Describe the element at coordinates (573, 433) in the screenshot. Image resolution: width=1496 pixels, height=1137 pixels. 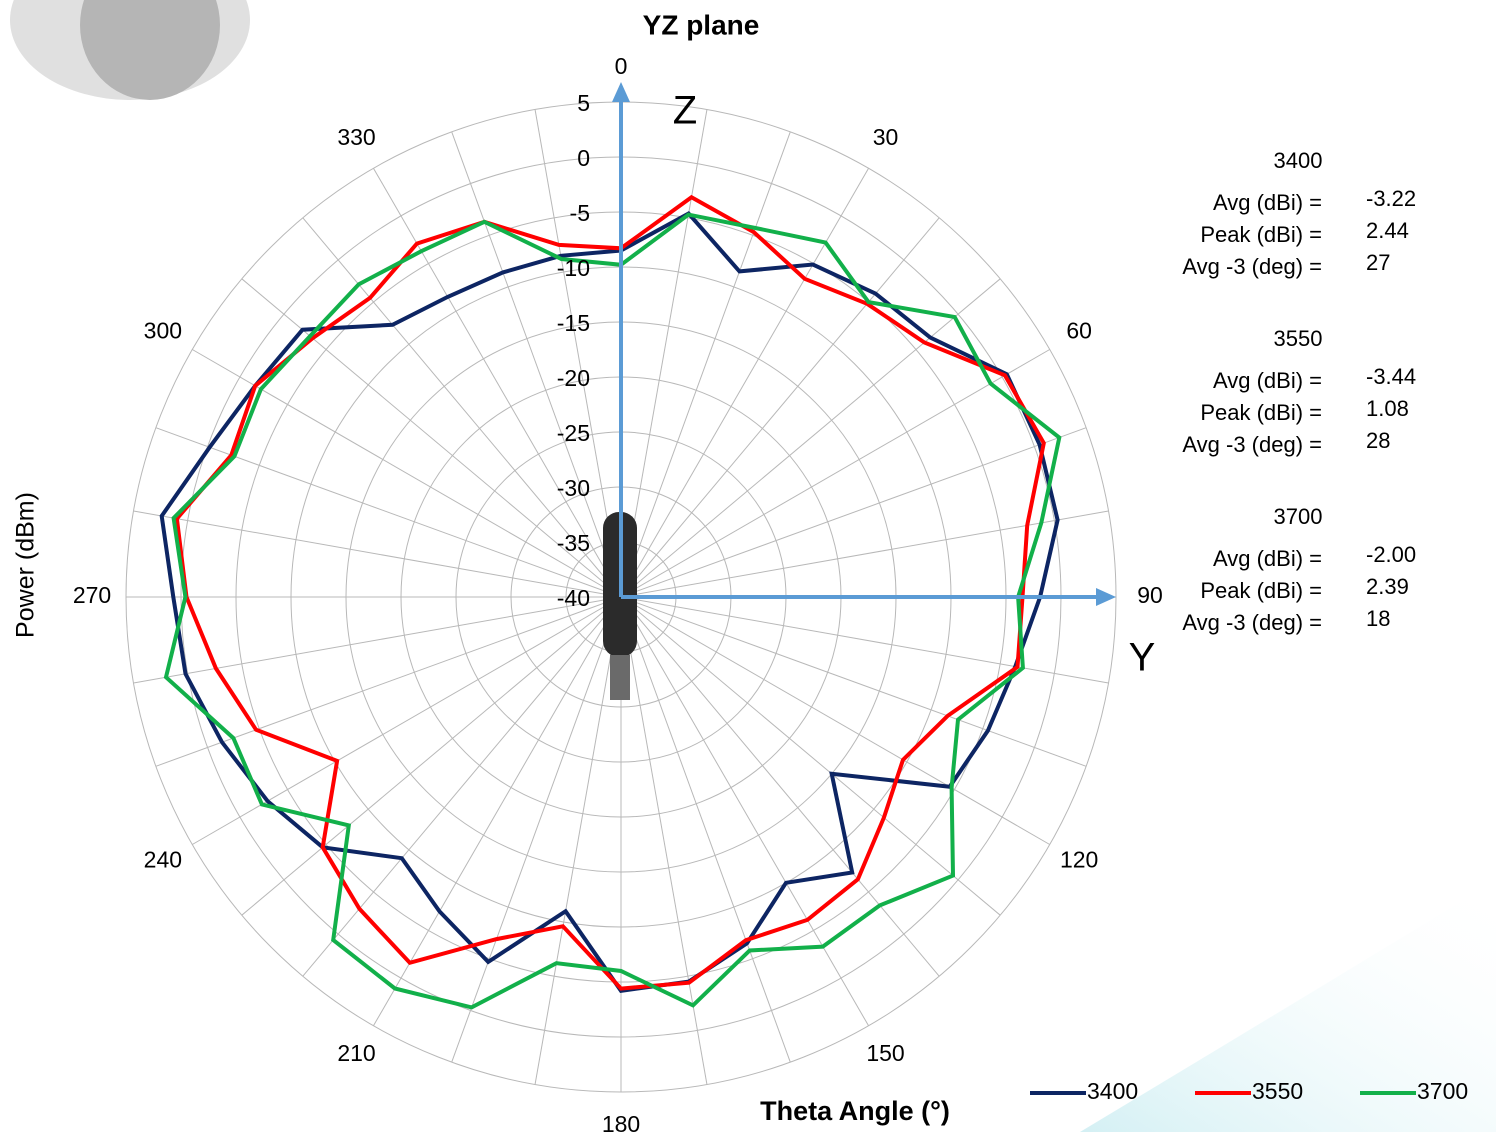
I see `radial-tick-label: -25` at that location.